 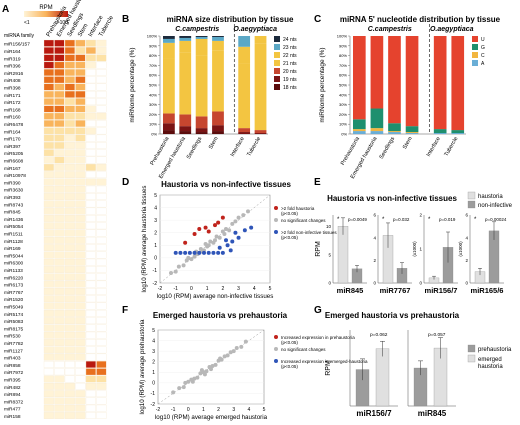 What do you see at coordinates (153, 373) in the screenshot?
I see `y-tick-label: 1` at bounding box center [153, 373].